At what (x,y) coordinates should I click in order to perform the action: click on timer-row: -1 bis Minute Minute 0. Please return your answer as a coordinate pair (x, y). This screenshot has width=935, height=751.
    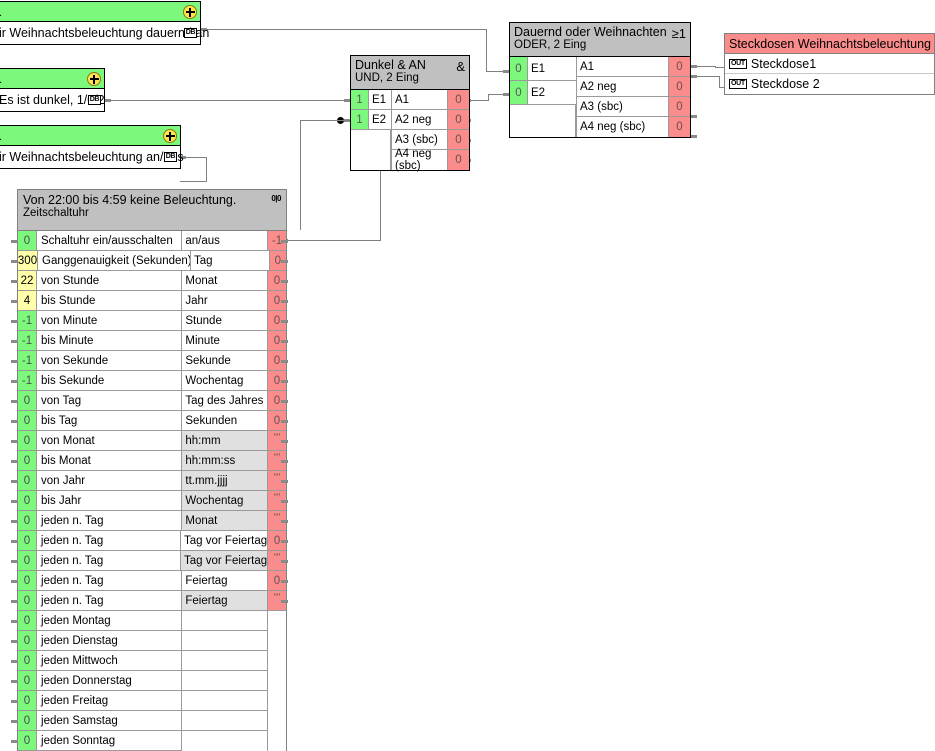
    Looking at the image, I should click on (152, 341).